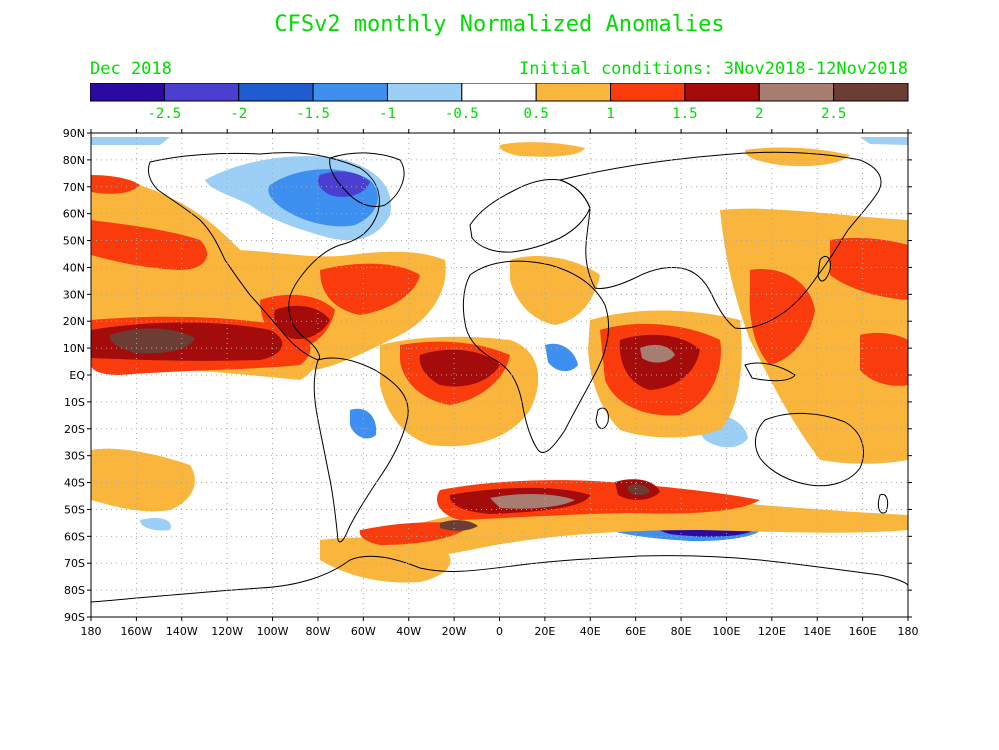 Image resolution: width=999 pixels, height=750 pixels. Describe the element at coordinates (772, 631) in the screenshot. I see `lon-label: 120E` at that location.